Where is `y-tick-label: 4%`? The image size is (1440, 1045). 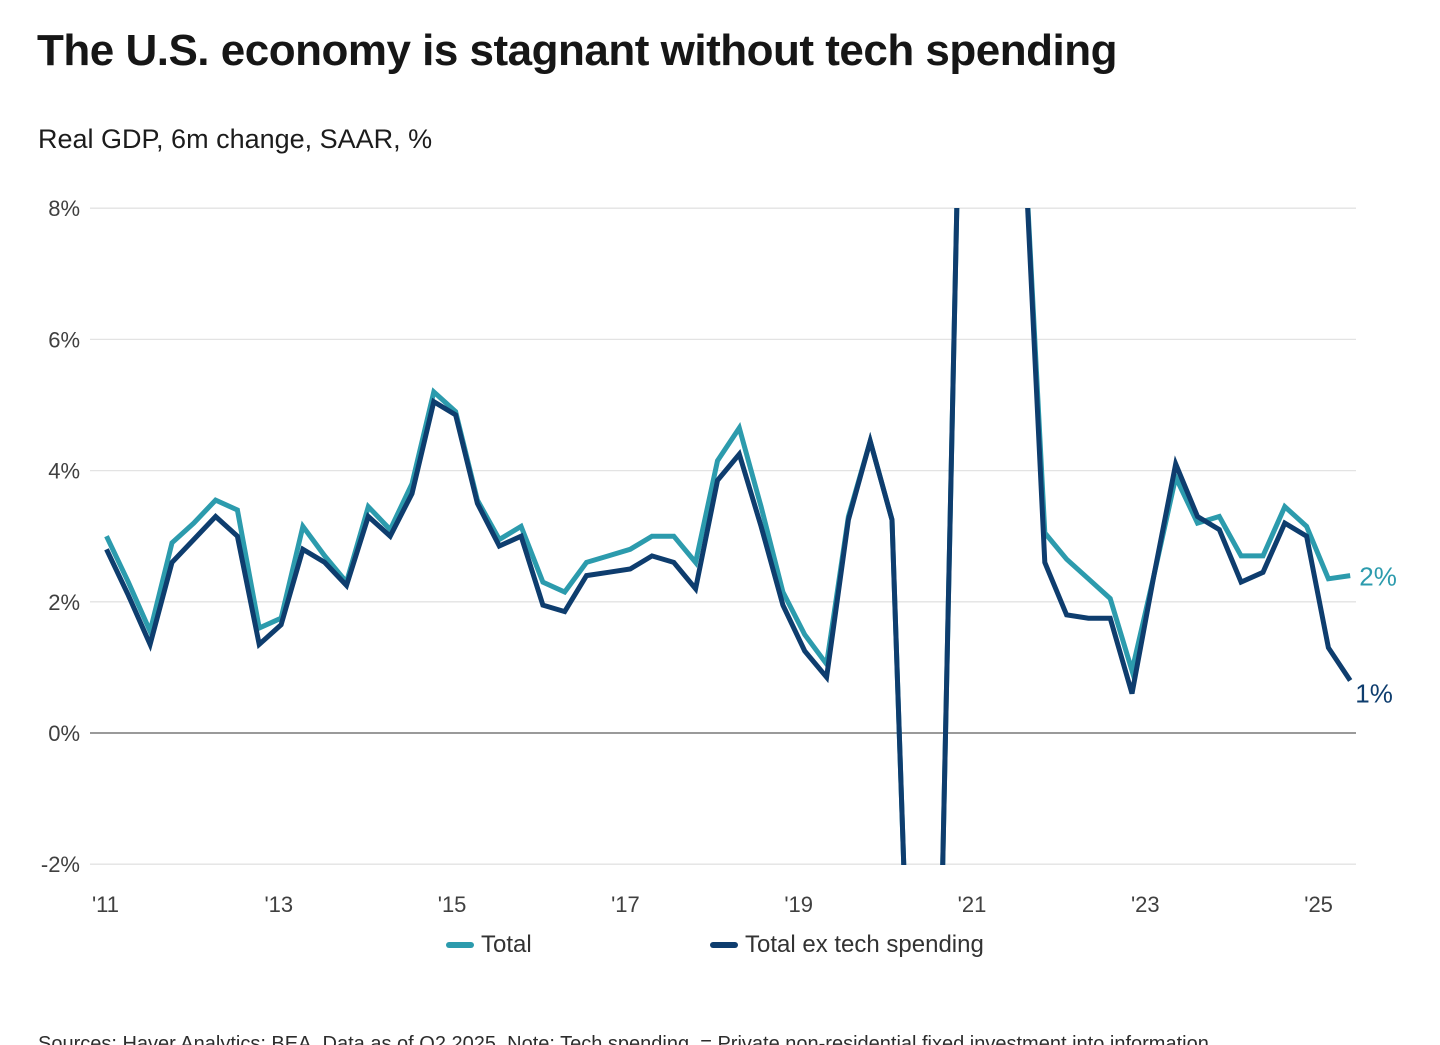
y-tick-label: 4% is located at coordinates (64, 471).